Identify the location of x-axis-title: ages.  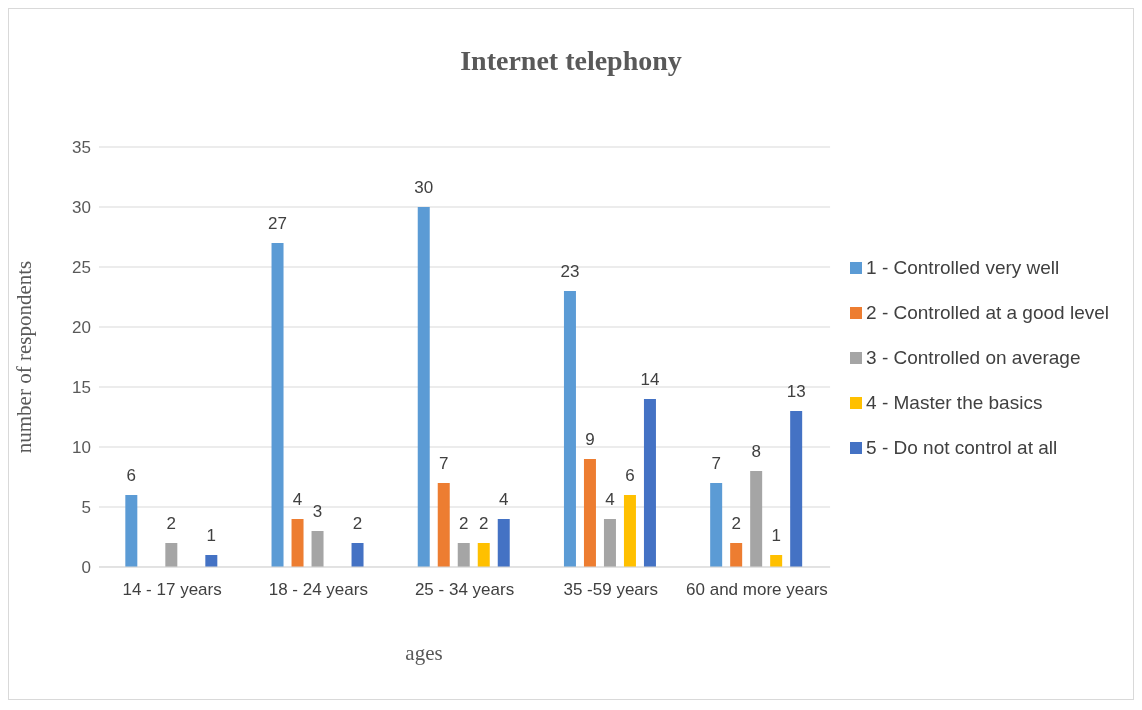
(424, 653).